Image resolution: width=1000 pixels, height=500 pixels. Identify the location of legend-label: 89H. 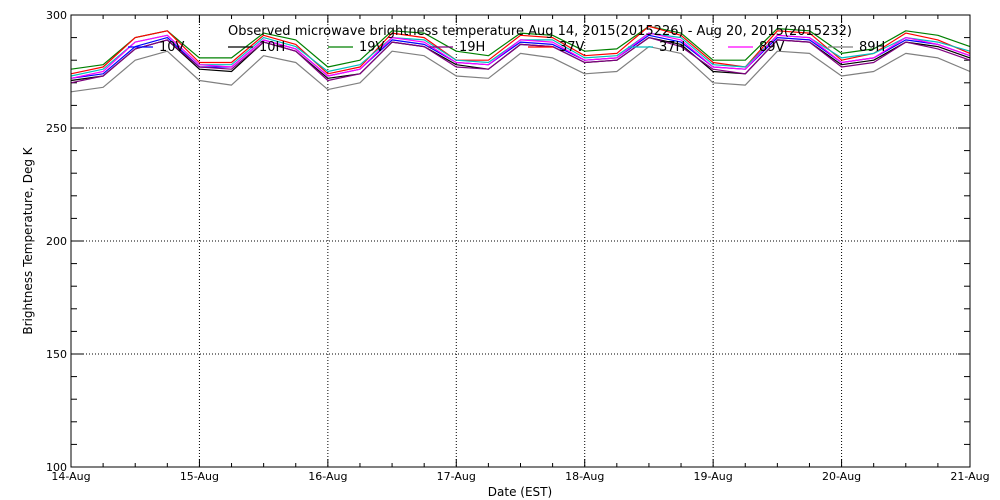
(872, 47).